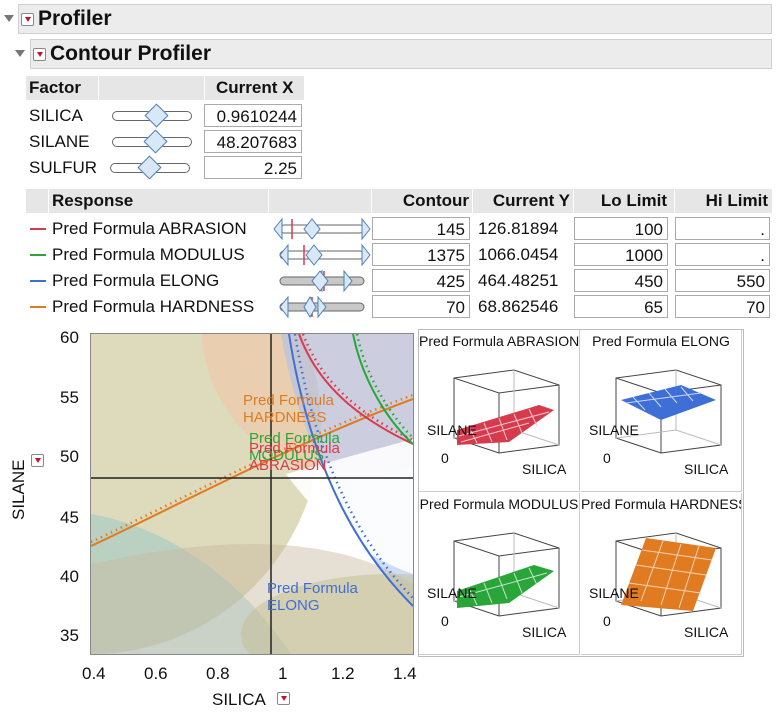  Describe the element at coordinates (384, 386) in the screenshot. I see `modulus-contour-dots` at that location.